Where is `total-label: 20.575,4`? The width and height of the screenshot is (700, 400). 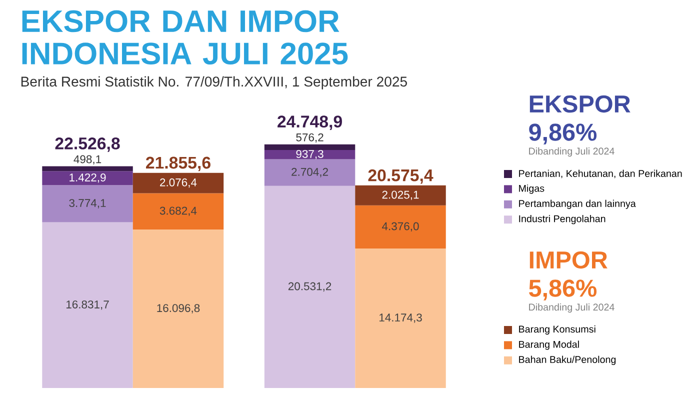 total-label: 20.575,4 is located at coordinates (401, 176).